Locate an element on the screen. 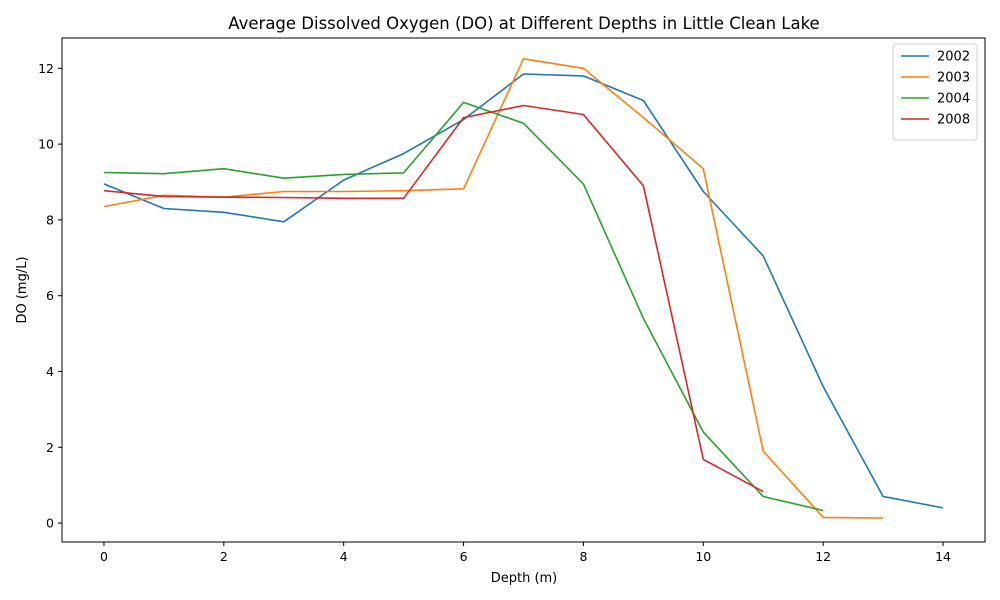 Image resolution: width=1000 pixels, height=600 pixels. x-axis: 0 2 4 6 8 10 12 14 is located at coordinates (525, 553).